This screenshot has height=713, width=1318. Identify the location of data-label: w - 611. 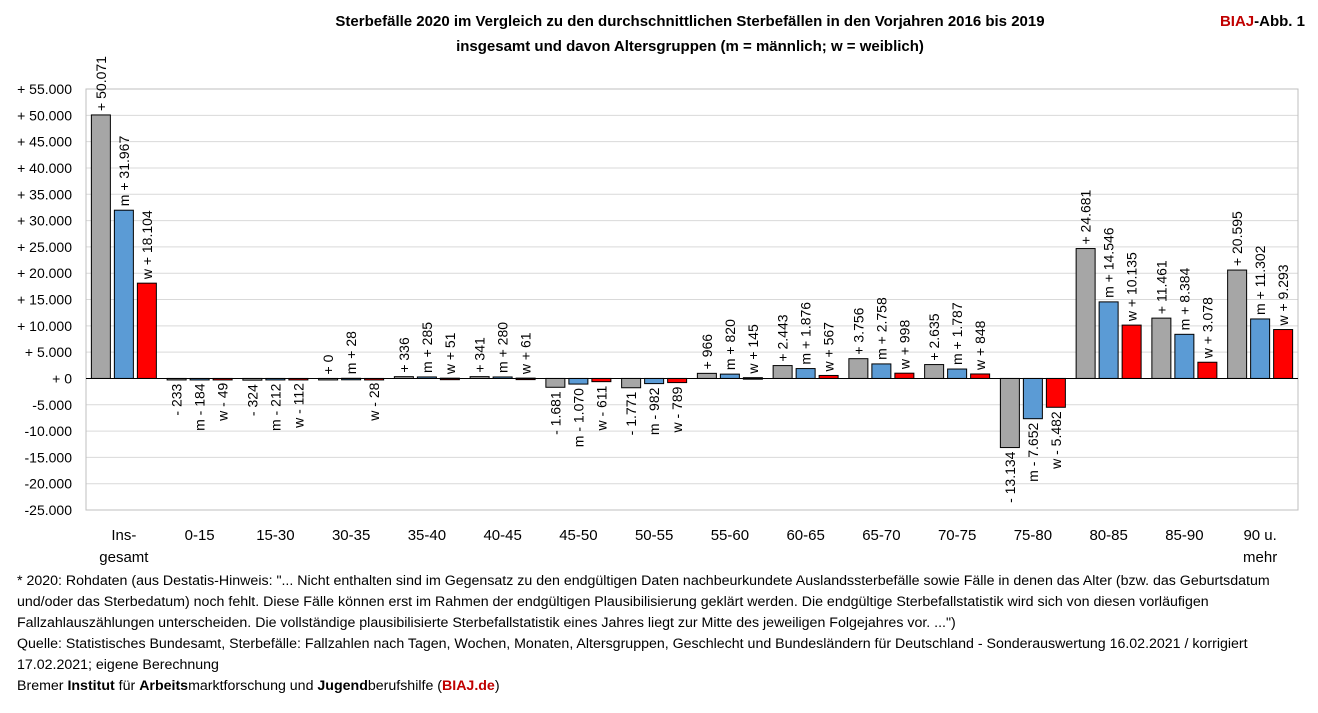
(601, 408).